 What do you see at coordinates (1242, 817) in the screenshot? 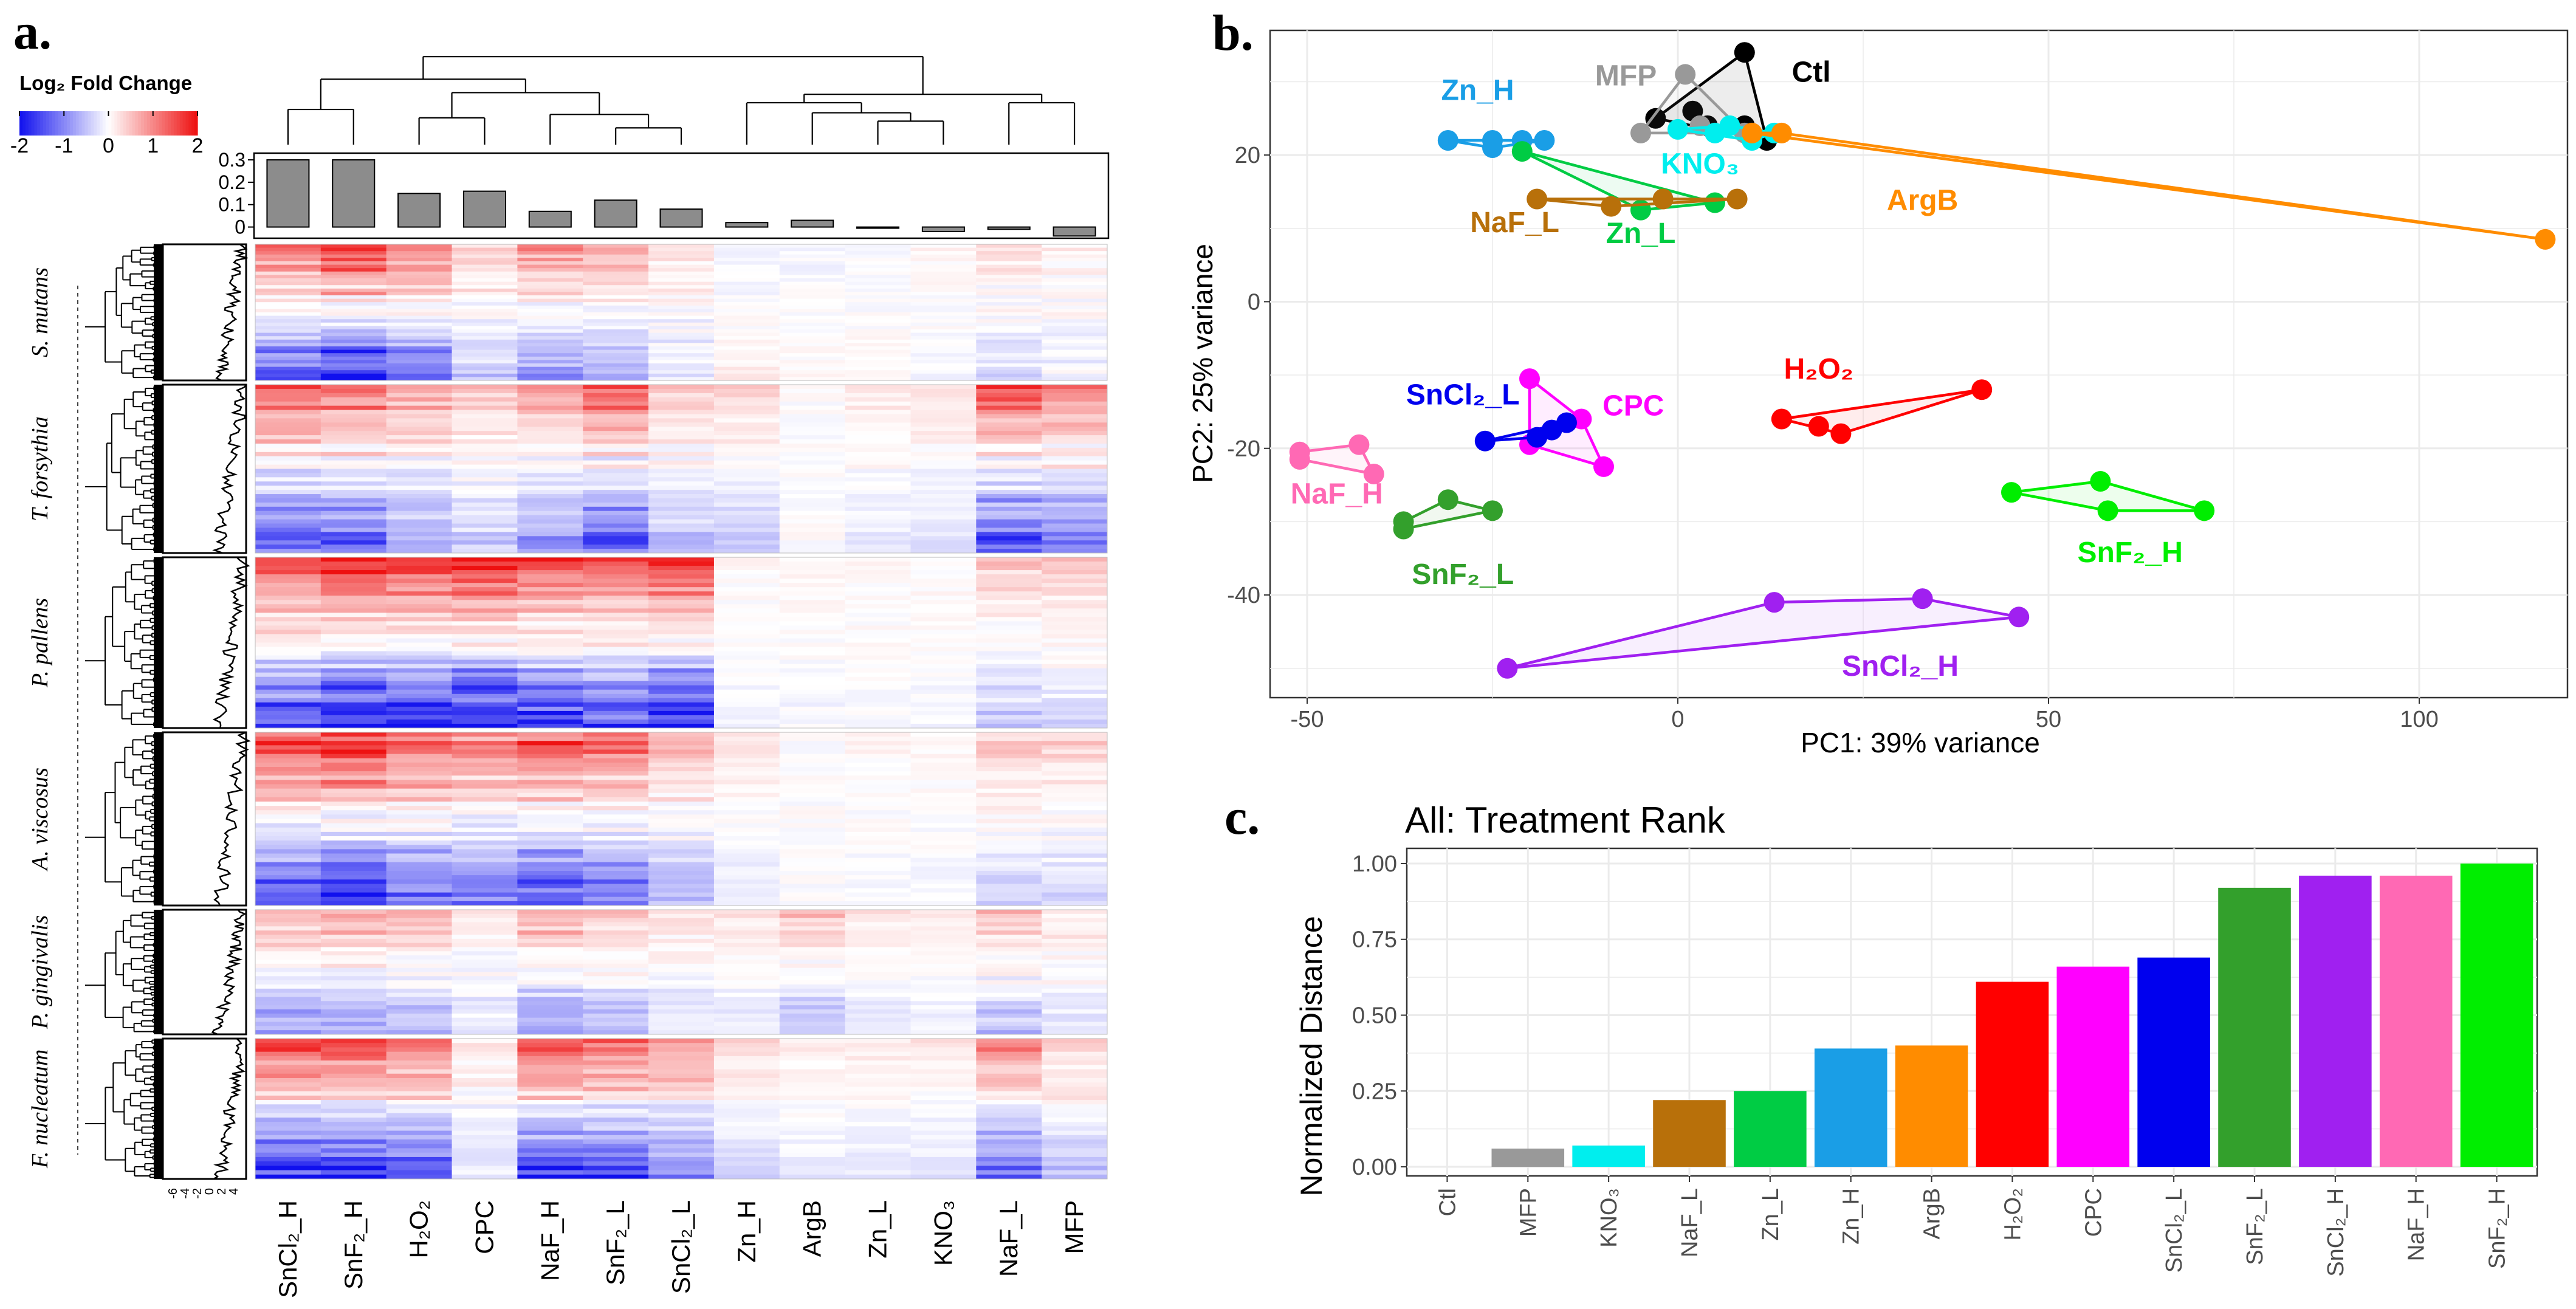
I see `panel-label-c: c.` at bounding box center [1242, 817].